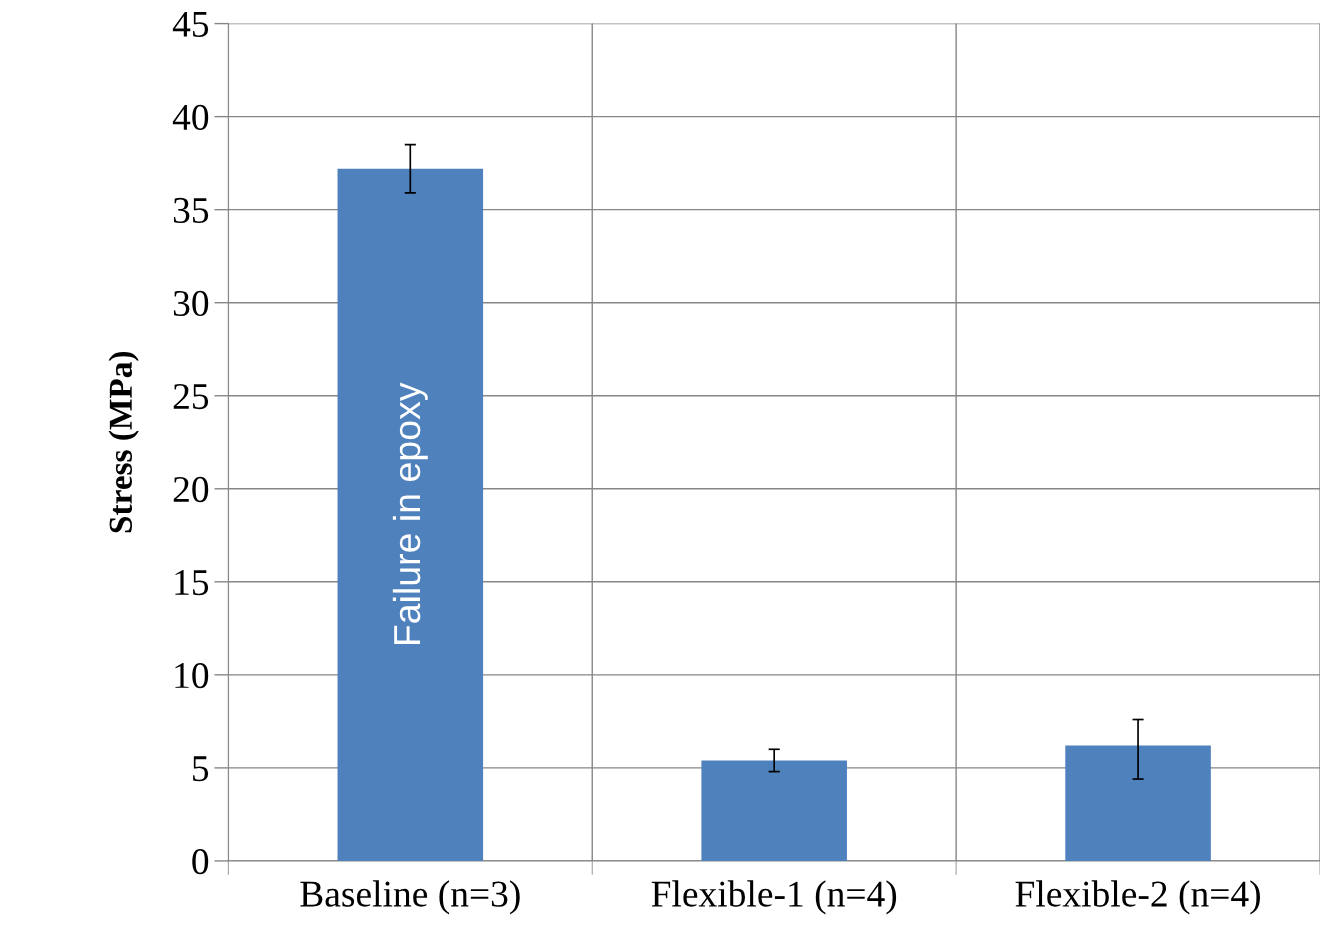 This screenshot has height=944, width=1320. Describe the element at coordinates (190, 117) in the screenshot. I see `y-tick-label: 40` at that location.